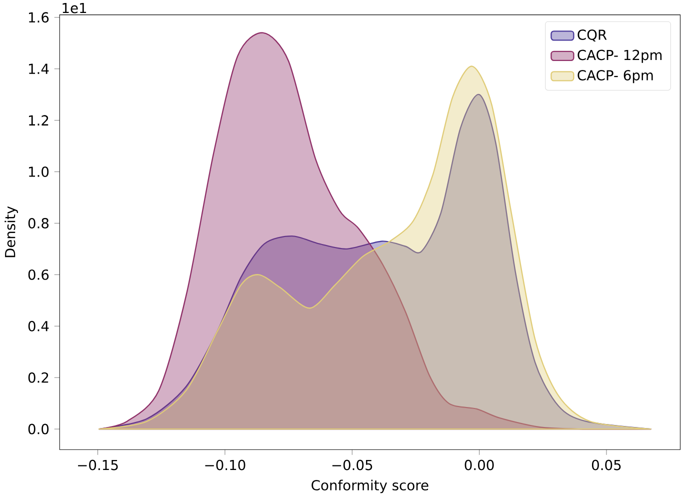  I want to click on x-tick-label: −0.15, so click(98, 465).